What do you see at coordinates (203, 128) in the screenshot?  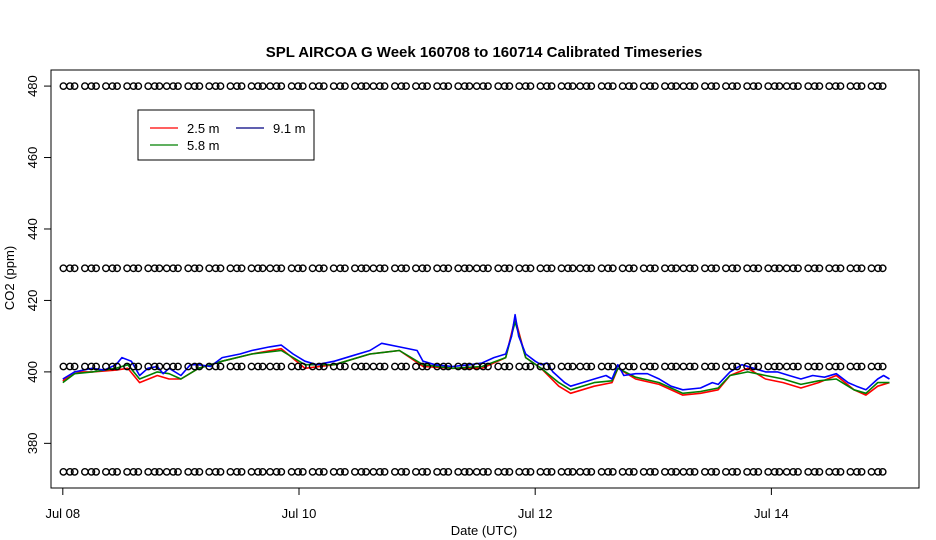 I see `legend-label: 2.5 m` at bounding box center [203, 128].